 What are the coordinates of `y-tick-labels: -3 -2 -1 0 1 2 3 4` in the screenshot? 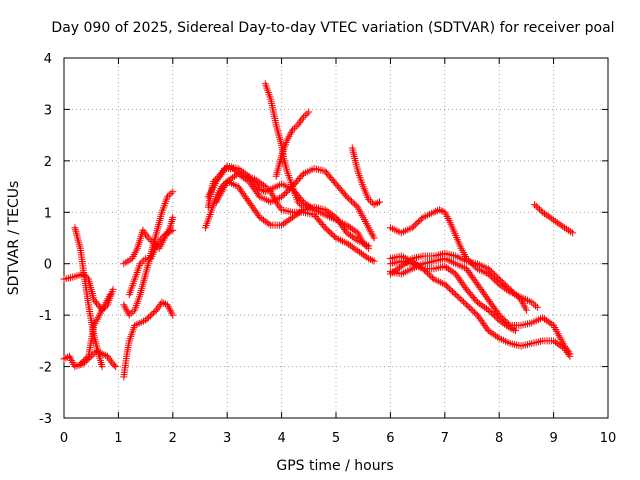 It's located at (45, 239).